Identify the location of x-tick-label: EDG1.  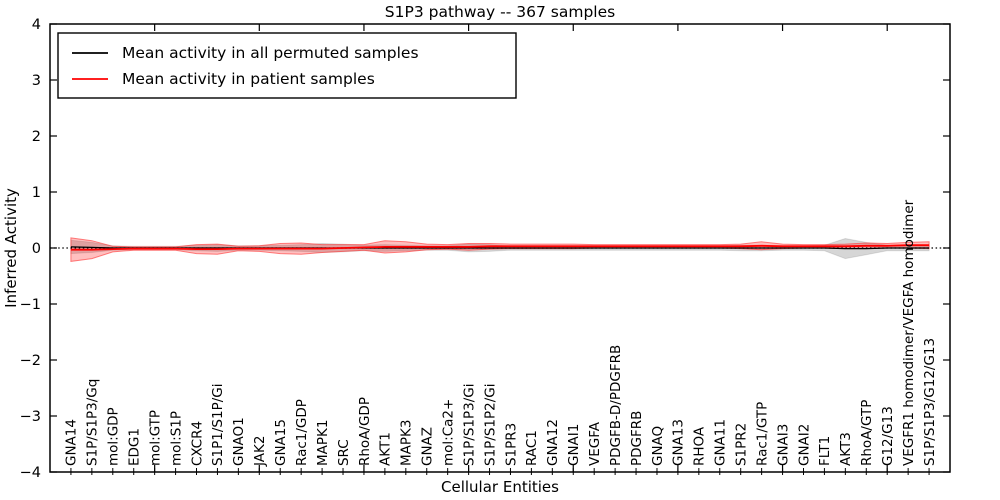
(135, 447).